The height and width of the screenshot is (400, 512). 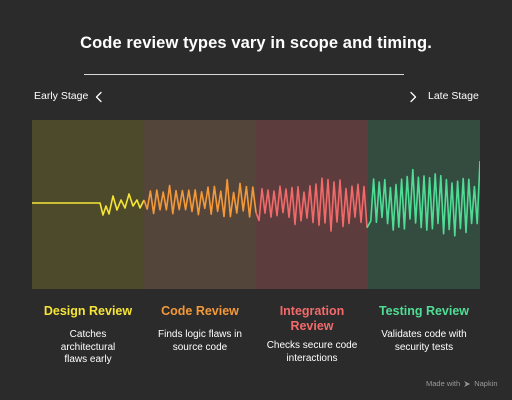 What do you see at coordinates (462, 383) in the screenshot?
I see `made-with-napkin-footer: Made with Napkin` at bounding box center [462, 383].